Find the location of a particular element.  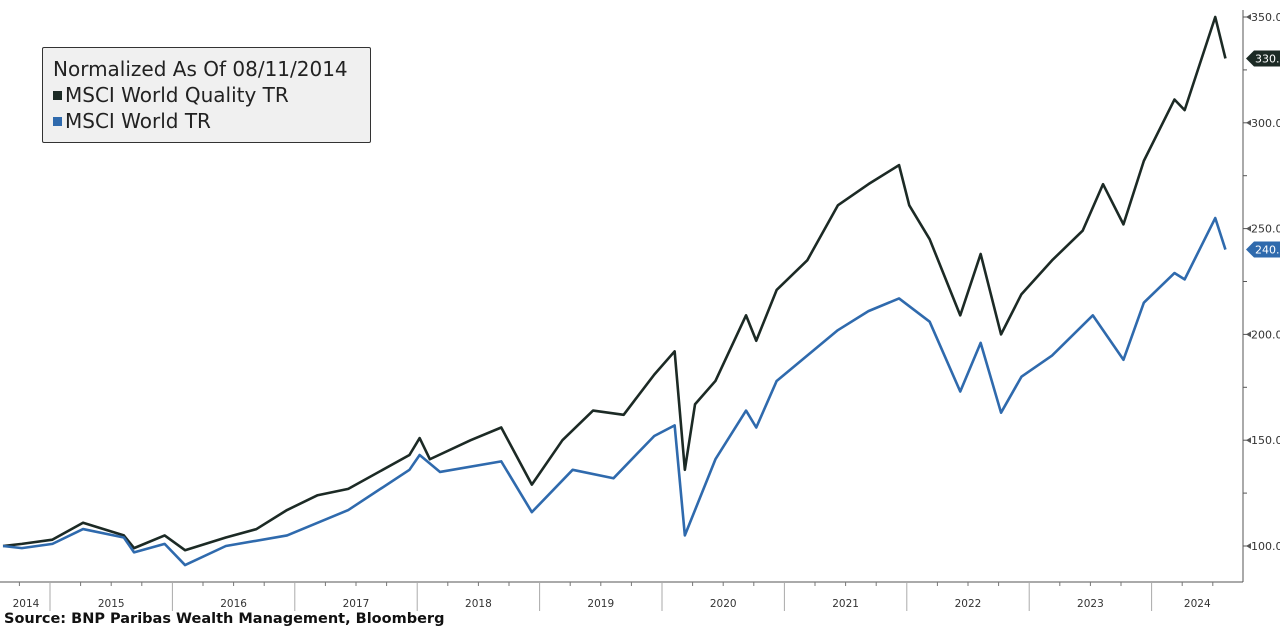

x-tick-label: 2024 is located at coordinates (1197, 604).